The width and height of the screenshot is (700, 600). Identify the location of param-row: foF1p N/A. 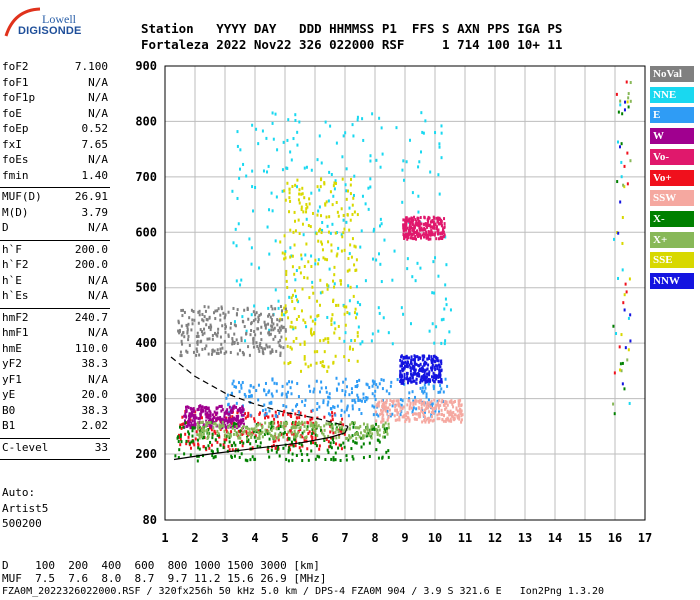
(55, 99).